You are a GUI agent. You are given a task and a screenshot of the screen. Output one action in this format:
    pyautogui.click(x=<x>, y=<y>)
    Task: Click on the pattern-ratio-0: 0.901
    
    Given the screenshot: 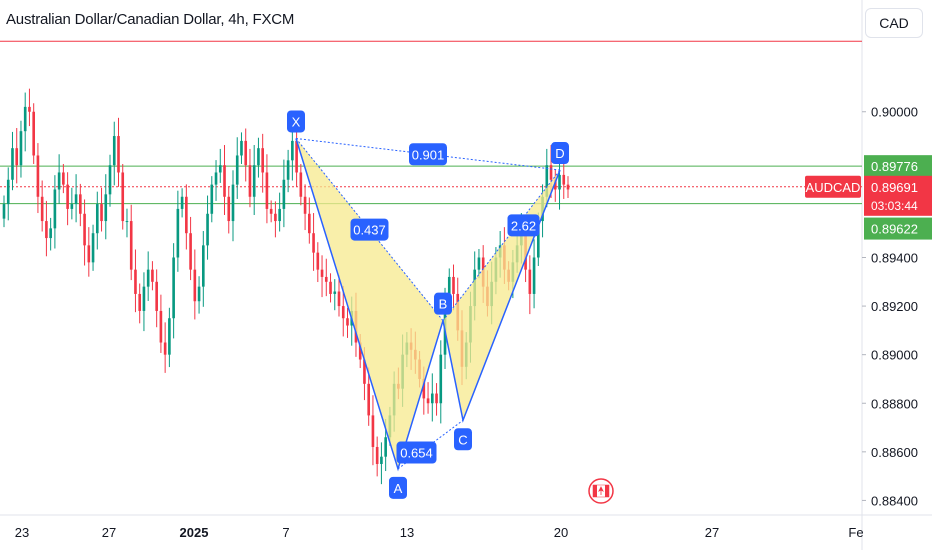 What is the action you would take?
    pyautogui.click(x=428, y=154)
    